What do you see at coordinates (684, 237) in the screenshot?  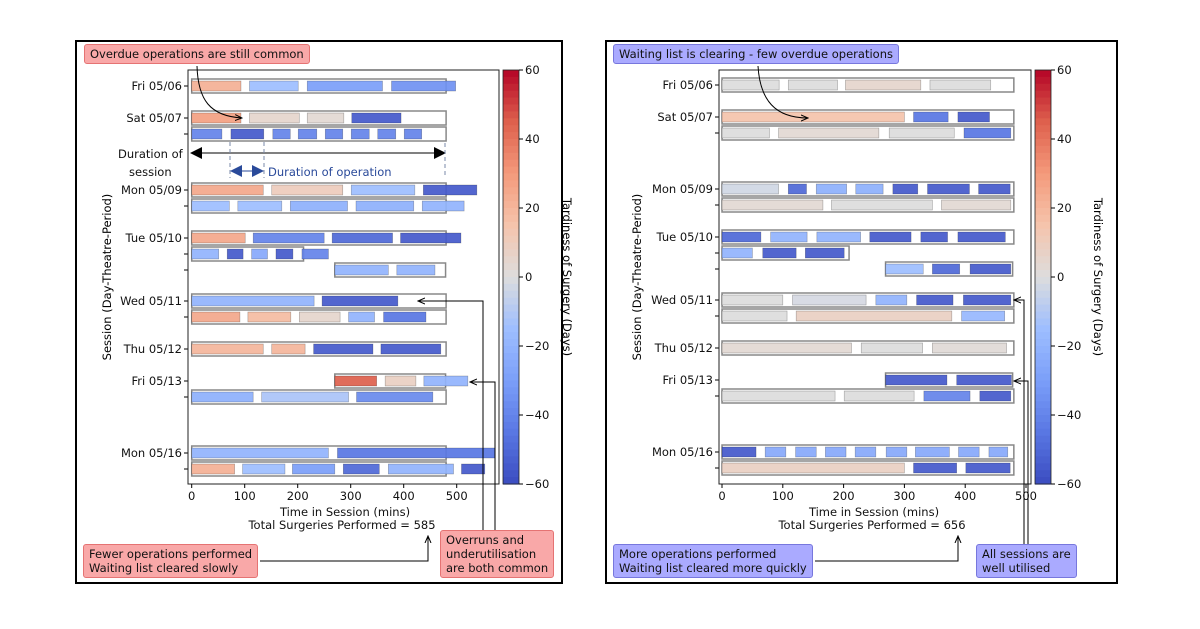 I see `y-tick-label: Tue 05/10` at bounding box center [684, 237].